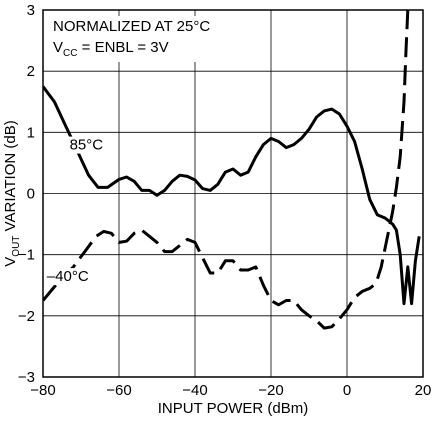 The height and width of the screenshot is (421, 433). Describe the element at coordinates (270, 390) in the screenshot. I see `x-tick-label: −20` at that location.